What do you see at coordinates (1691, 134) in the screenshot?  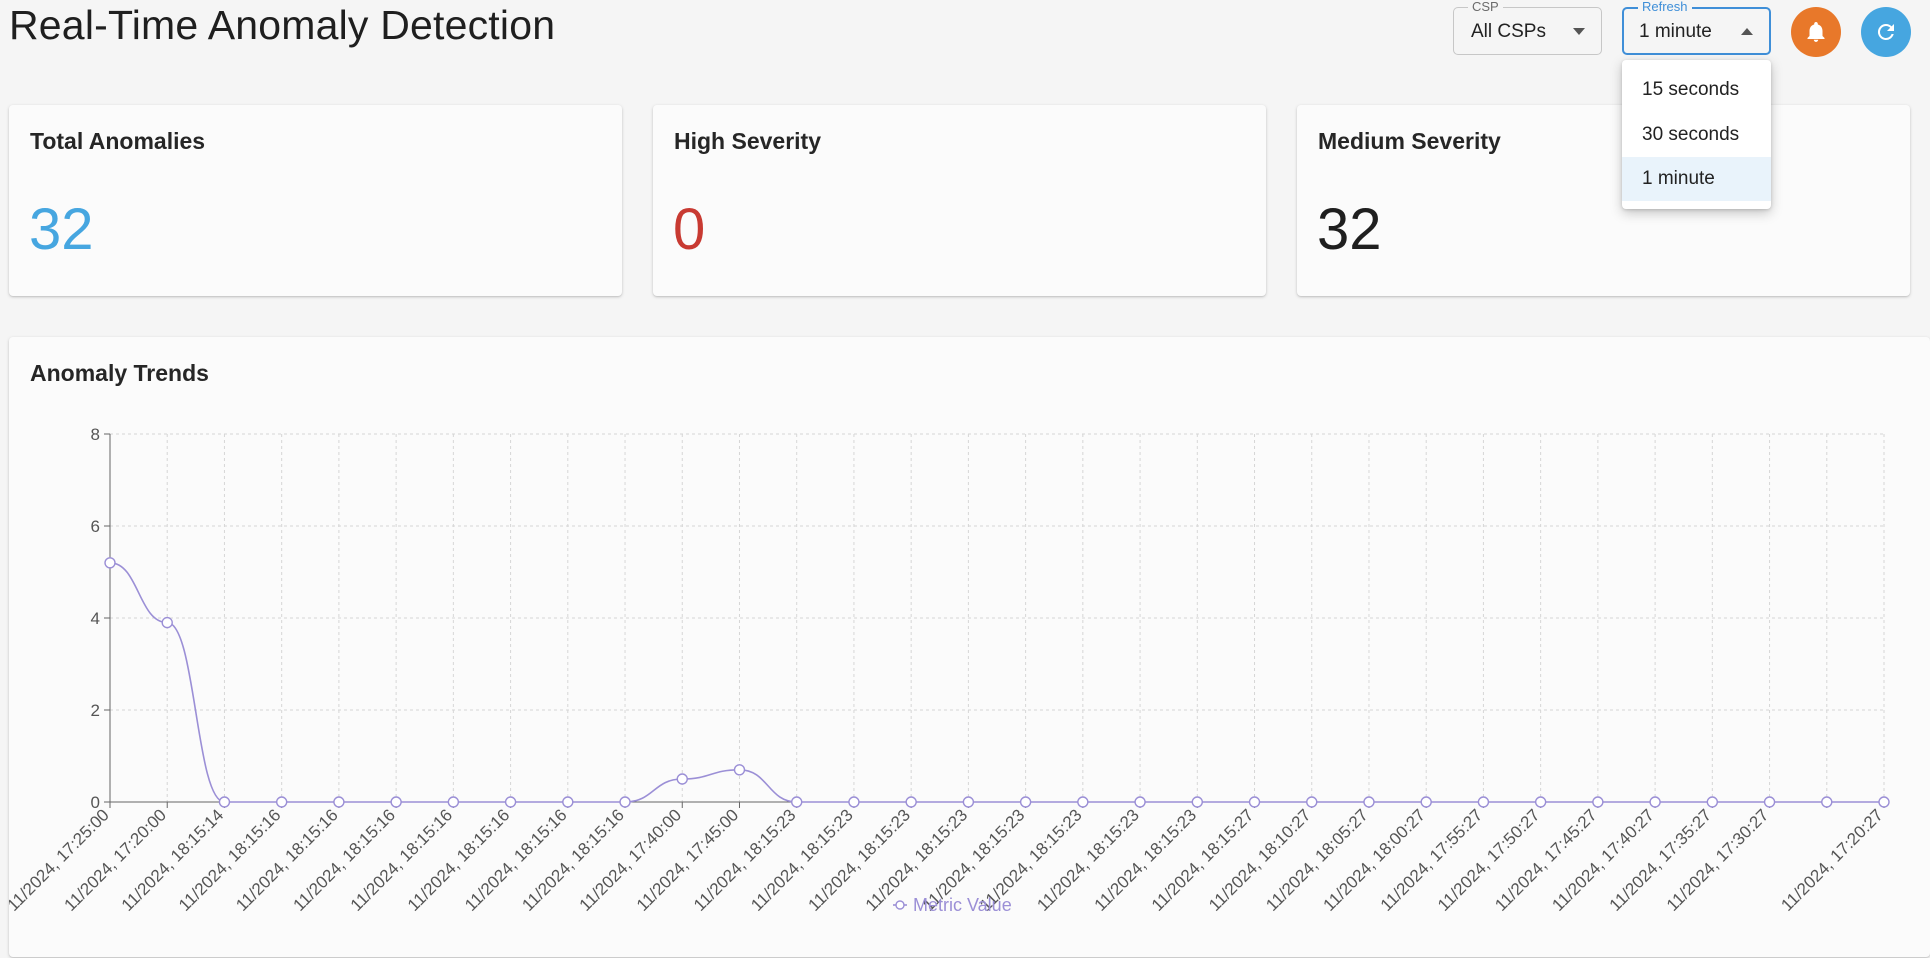 I see `menu-item-30-seconds: 30 seconds` at bounding box center [1691, 134].